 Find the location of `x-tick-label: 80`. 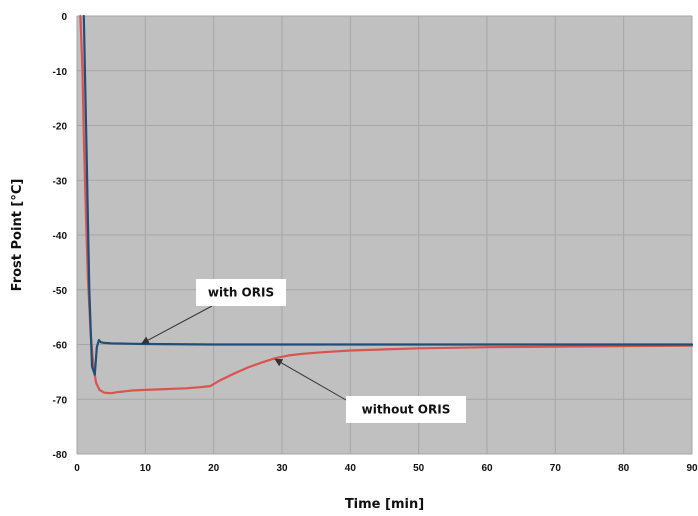

x-tick-label: 80 is located at coordinates (624, 468).